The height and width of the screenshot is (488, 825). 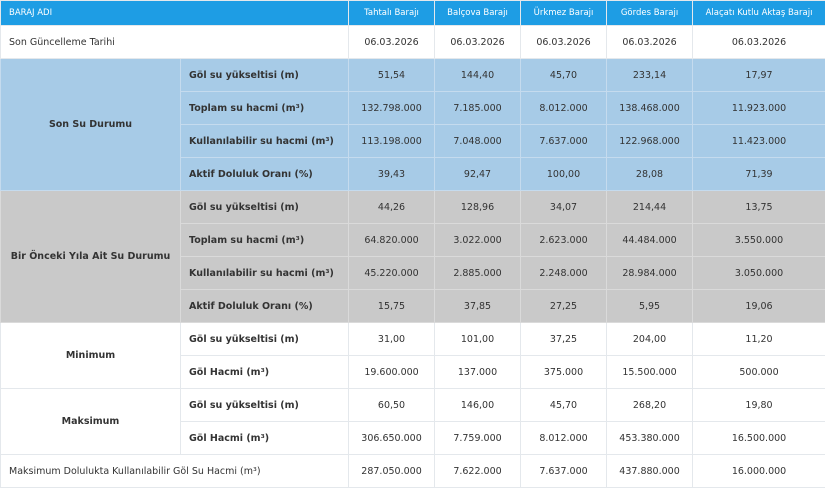 What do you see at coordinates (392, 273) in the screenshot?
I see `value-cell: 45.220.000` at bounding box center [392, 273].